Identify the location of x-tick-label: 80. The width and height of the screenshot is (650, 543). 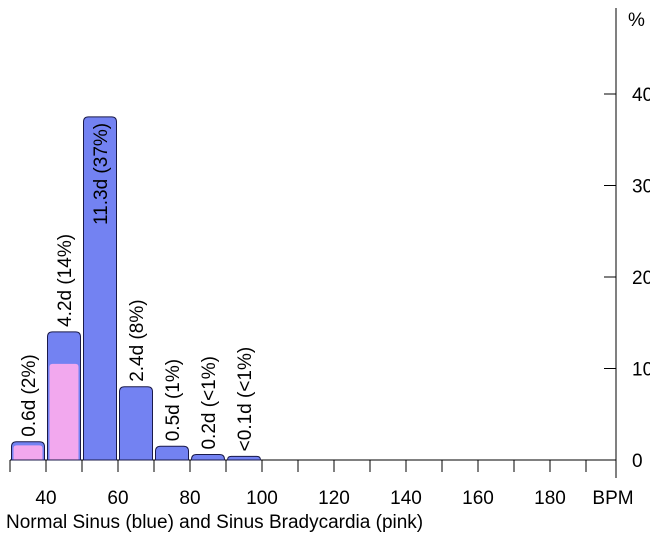
(189, 498).